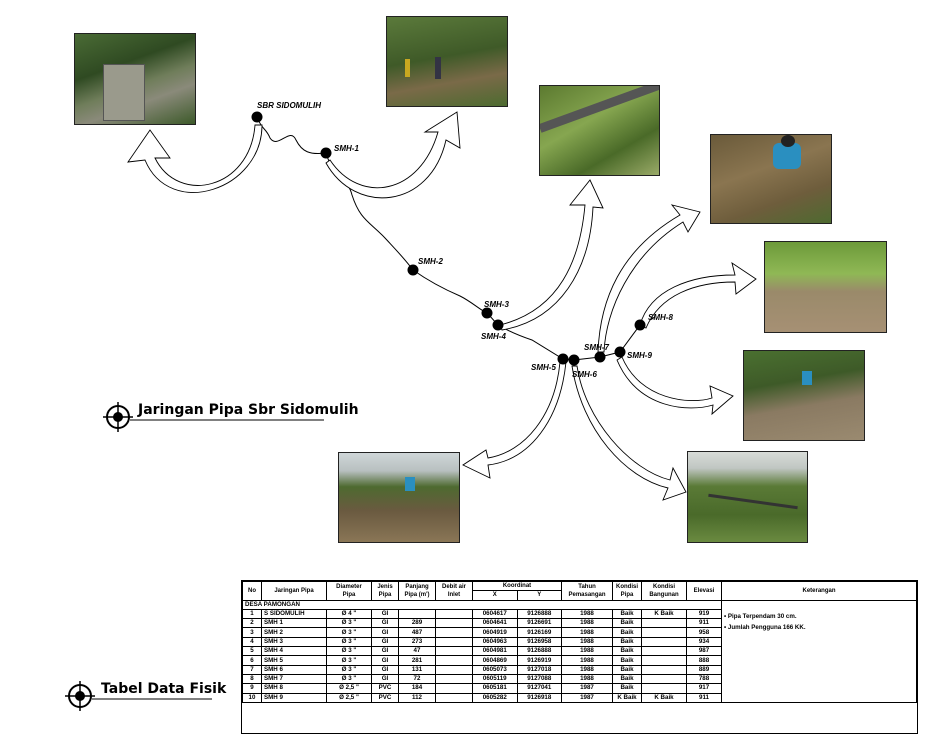 This screenshot has height=747, width=935. What do you see at coordinates (493, 336) in the screenshot?
I see `label-smh4: SMH-4` at bounding box center [493, 336].